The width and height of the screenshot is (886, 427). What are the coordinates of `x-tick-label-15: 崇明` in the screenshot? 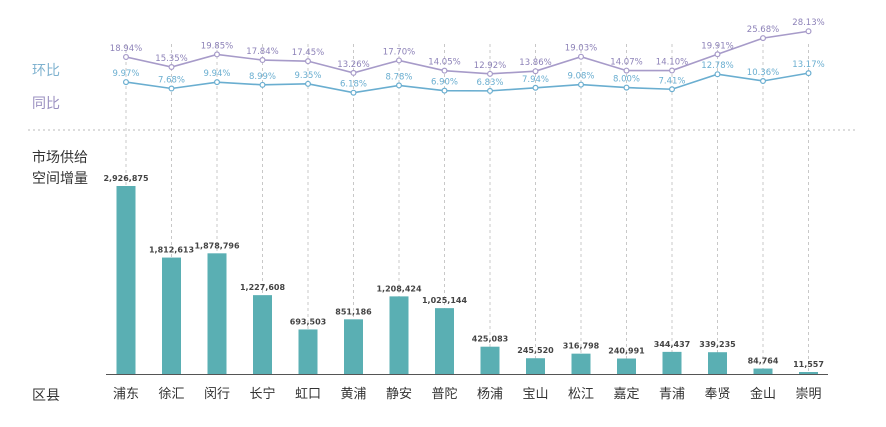 It's located at (808, 394).